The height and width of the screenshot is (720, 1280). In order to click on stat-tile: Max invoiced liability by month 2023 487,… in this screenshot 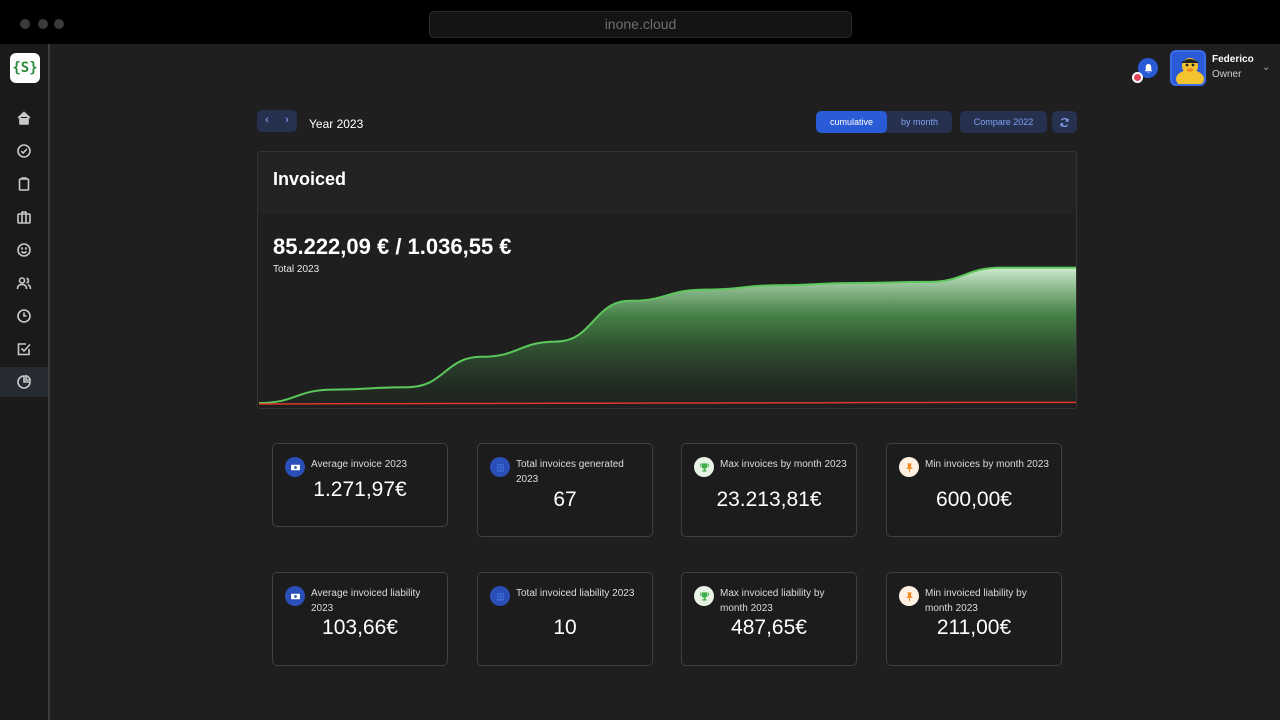, I will do `click(769, 619)`.